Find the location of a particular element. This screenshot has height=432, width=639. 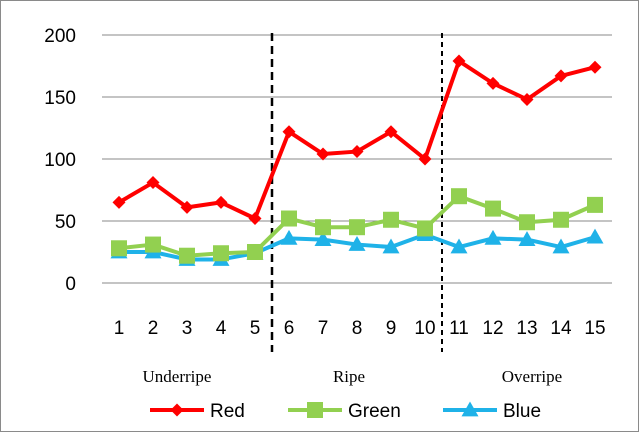

x-tick-label: 5 is located at coordinates (255, 328).